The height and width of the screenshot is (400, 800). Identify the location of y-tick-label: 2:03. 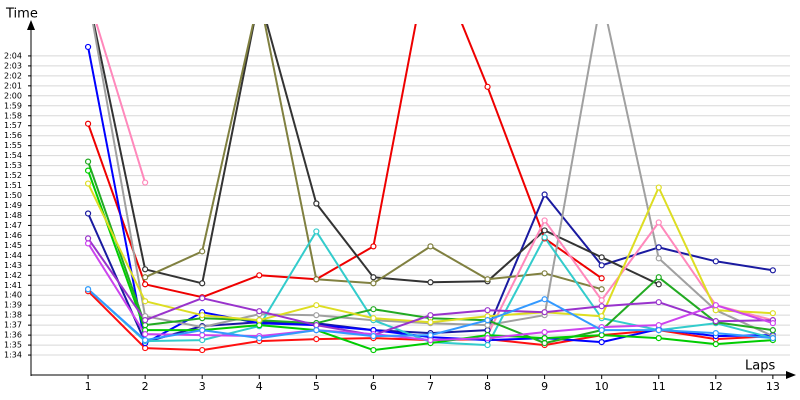
(13, 65).